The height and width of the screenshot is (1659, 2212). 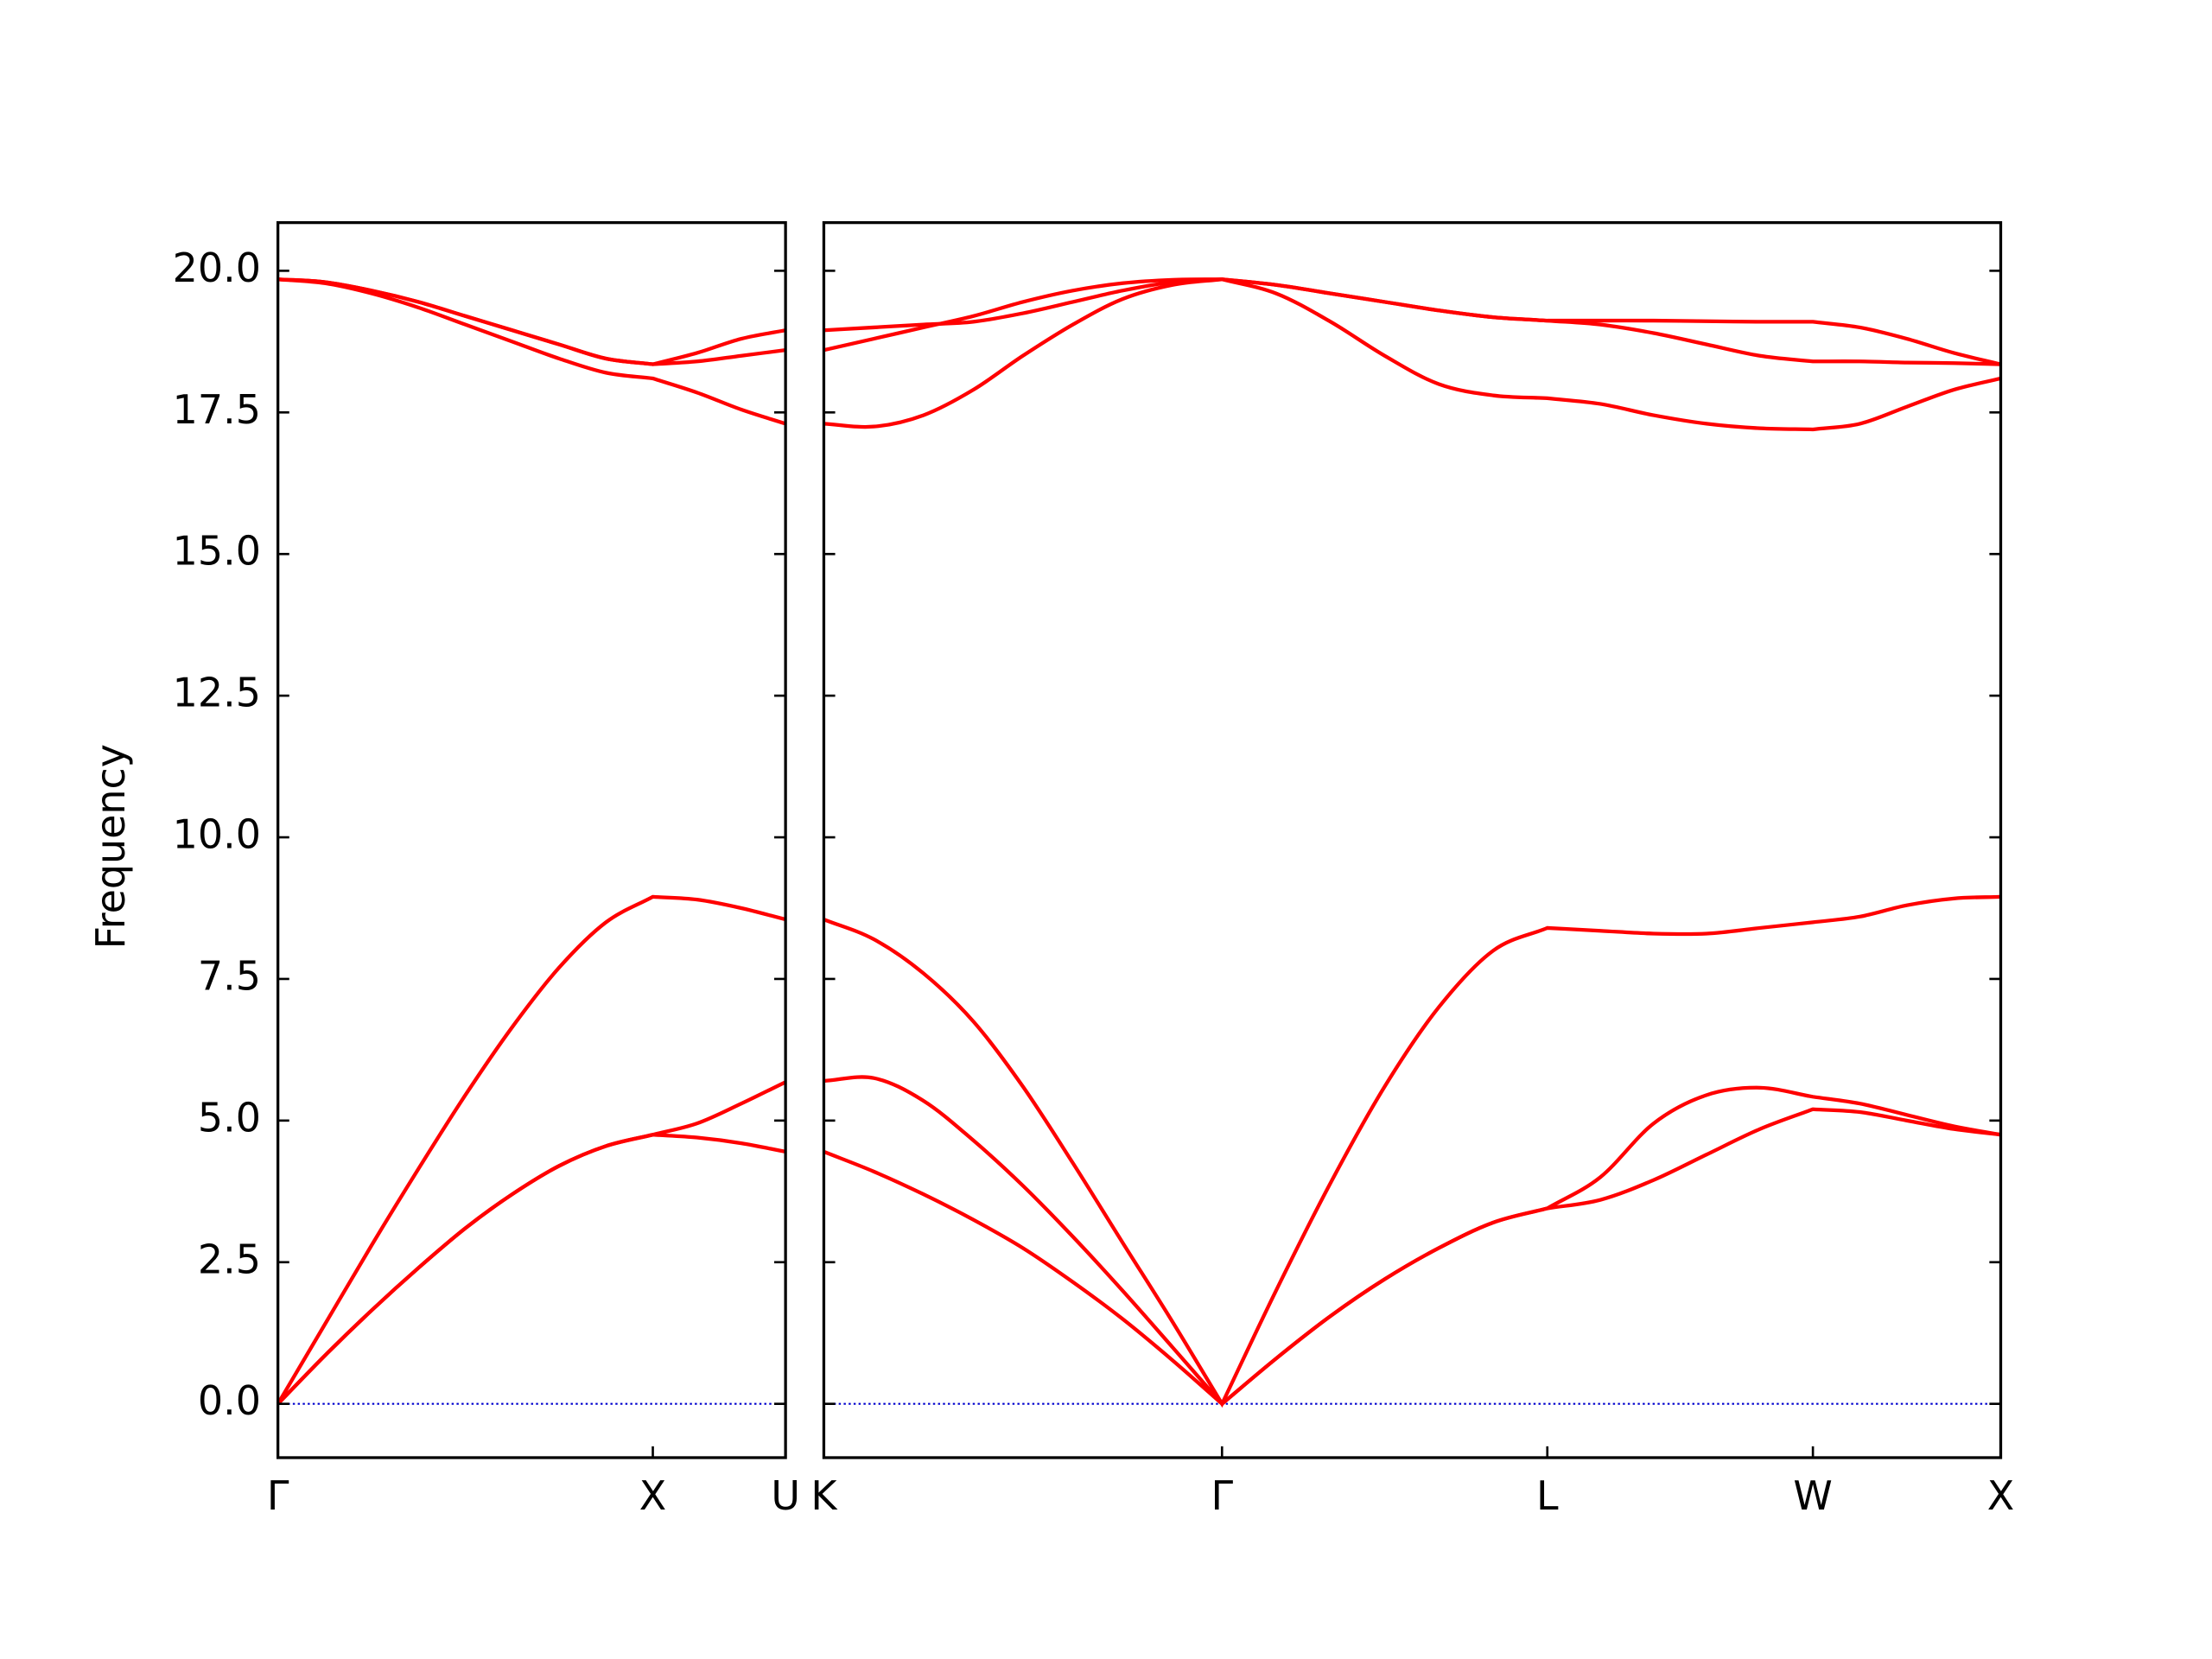 I want to click on x-tick-label: U, so click(x=785, y=1495).